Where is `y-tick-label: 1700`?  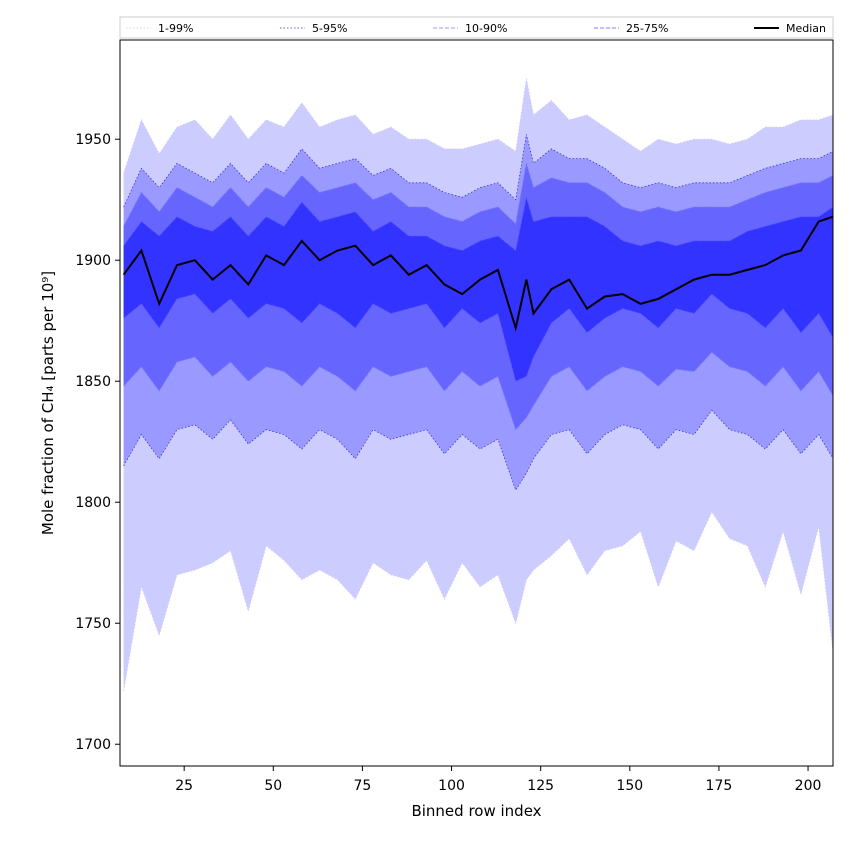
y-tick-label: 1700 is located at coordinates (93, 745).